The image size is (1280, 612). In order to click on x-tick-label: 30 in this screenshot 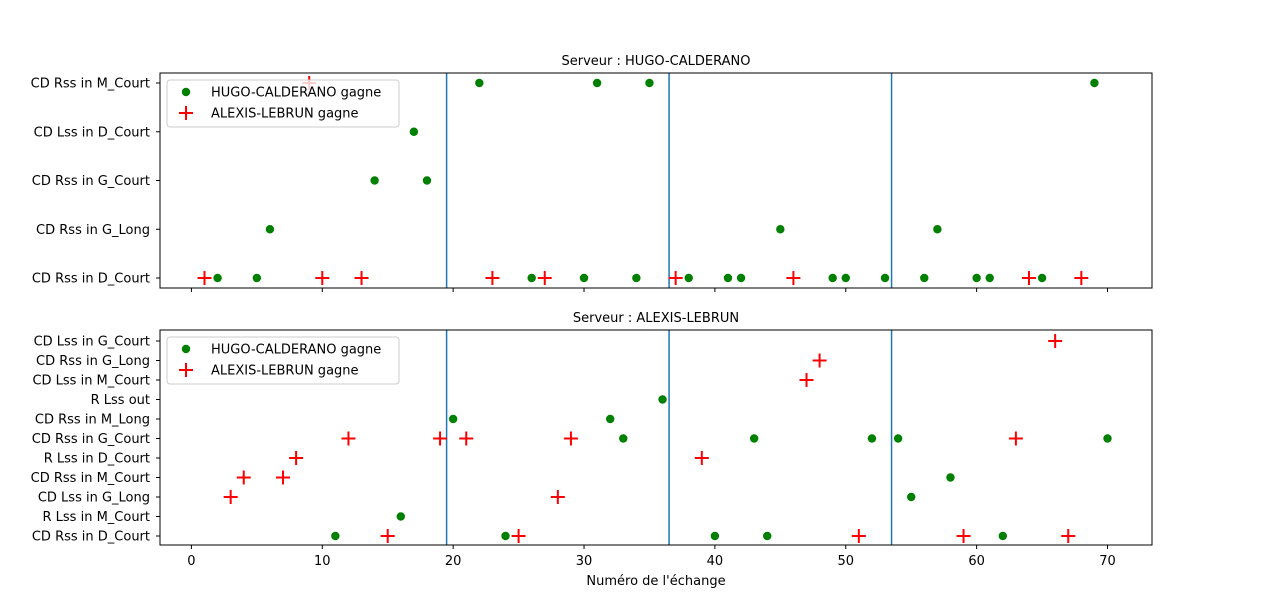, I will do `click(584, 561)`.